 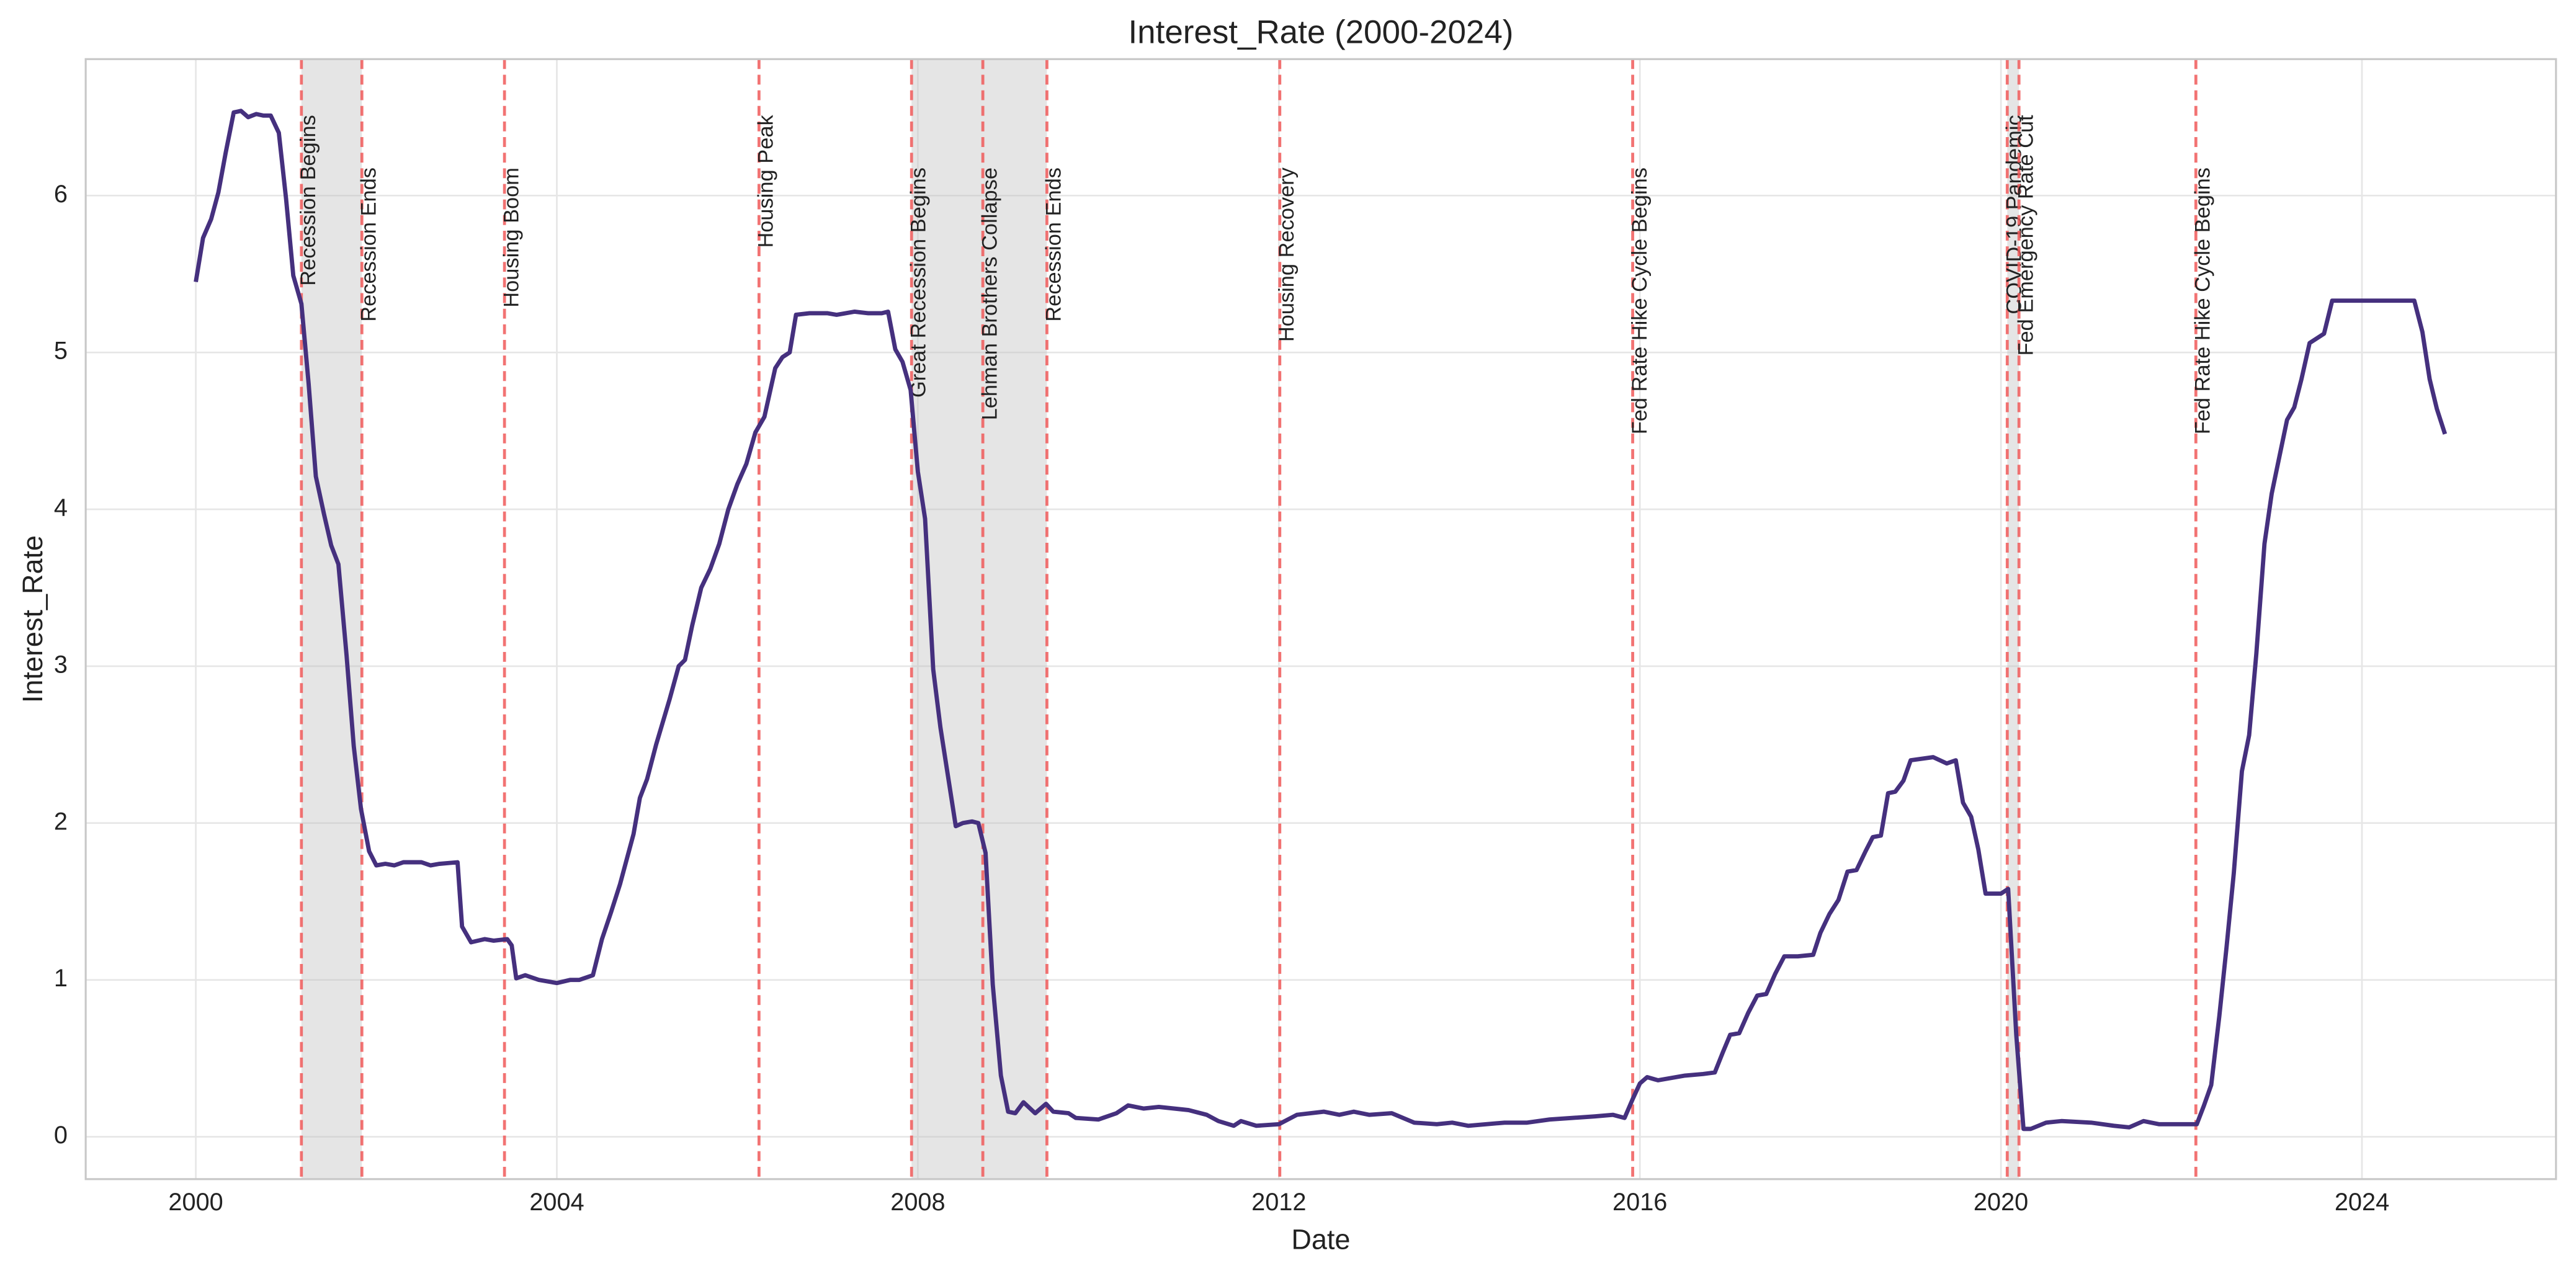 I want to click on x-tick-label: 2008, so click(x=917, y=1202).